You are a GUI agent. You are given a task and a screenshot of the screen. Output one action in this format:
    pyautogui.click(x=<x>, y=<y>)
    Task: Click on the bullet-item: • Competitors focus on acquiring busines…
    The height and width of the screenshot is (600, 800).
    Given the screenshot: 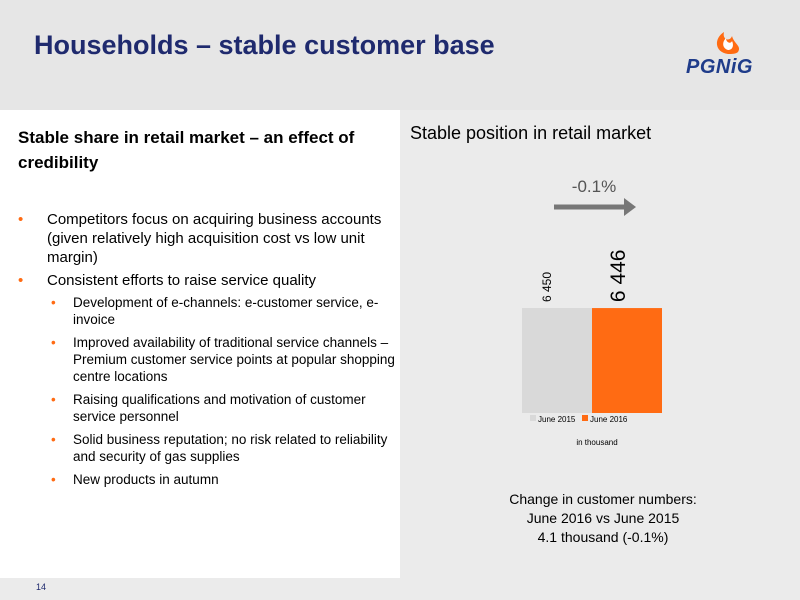 What is the action you would take?
    pyautogui.click(x=208, y=238)
    